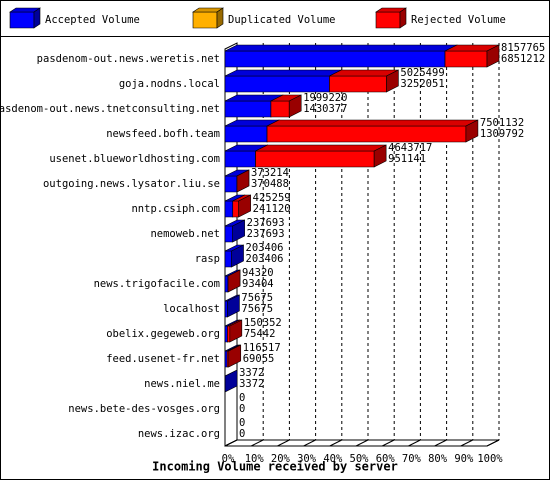 This screenshot has width=550, height=480. What do you see at coordinates (412, 459) in the screenshot?
I see `x-tick-label: 70%` at bounding box center [412, 459].